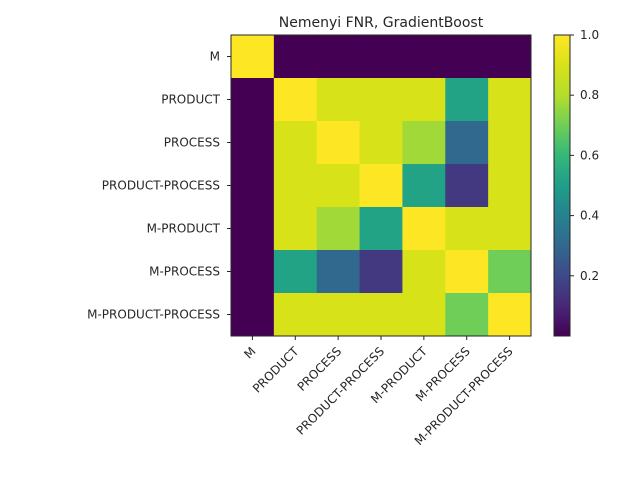 The image size is (640, 480). What do you see at coordinates (562, 185) in the screenshot?
I see `colorbar` at bounding box center [562, 185].